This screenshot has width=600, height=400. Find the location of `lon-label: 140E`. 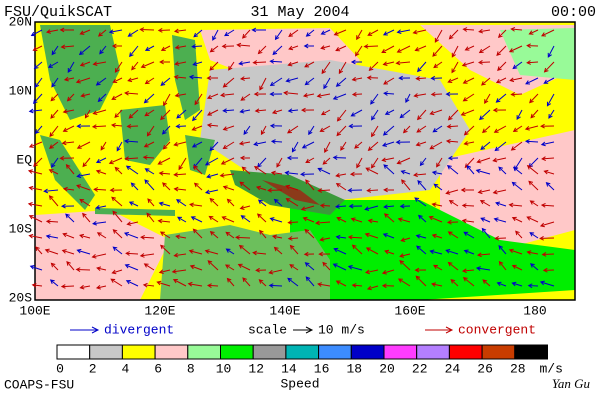

lon-label: 140E is located at coordinates (284, 310).